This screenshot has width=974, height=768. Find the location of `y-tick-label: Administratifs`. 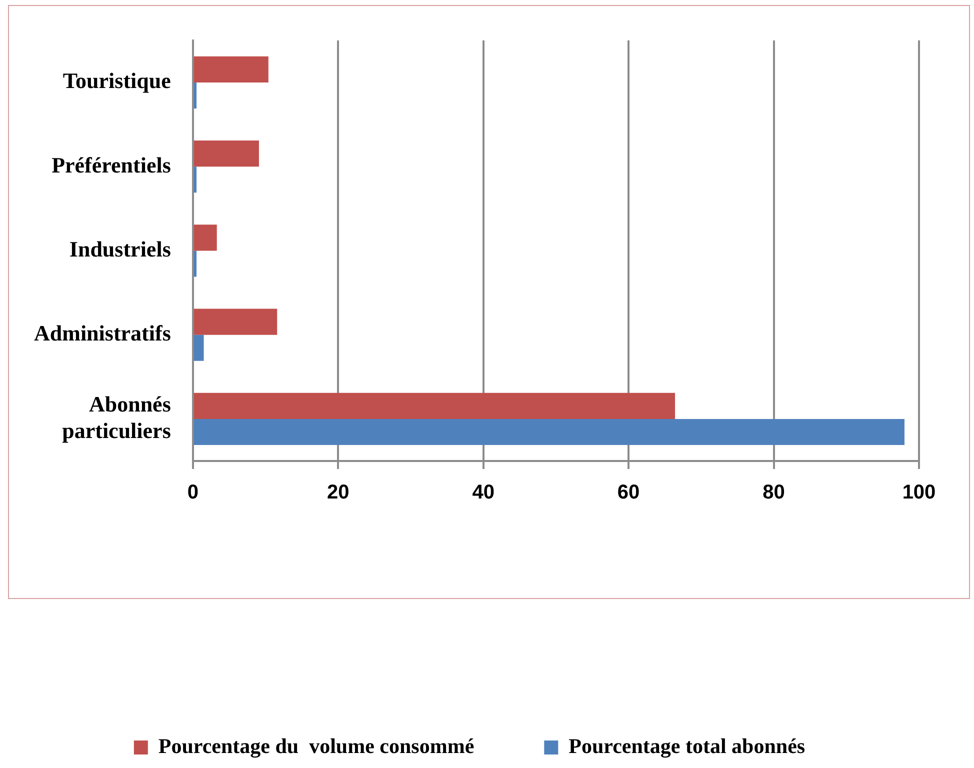

y-tick-label: Administratifs is located at coordinates (103, 333).